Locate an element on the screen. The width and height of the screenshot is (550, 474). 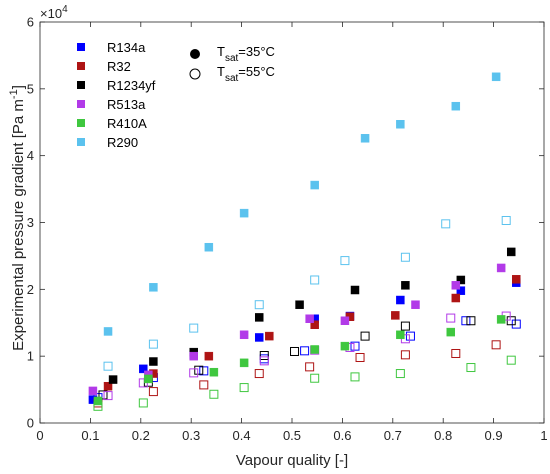
legend-swatch-r410a is located at coordinates (81, 123).